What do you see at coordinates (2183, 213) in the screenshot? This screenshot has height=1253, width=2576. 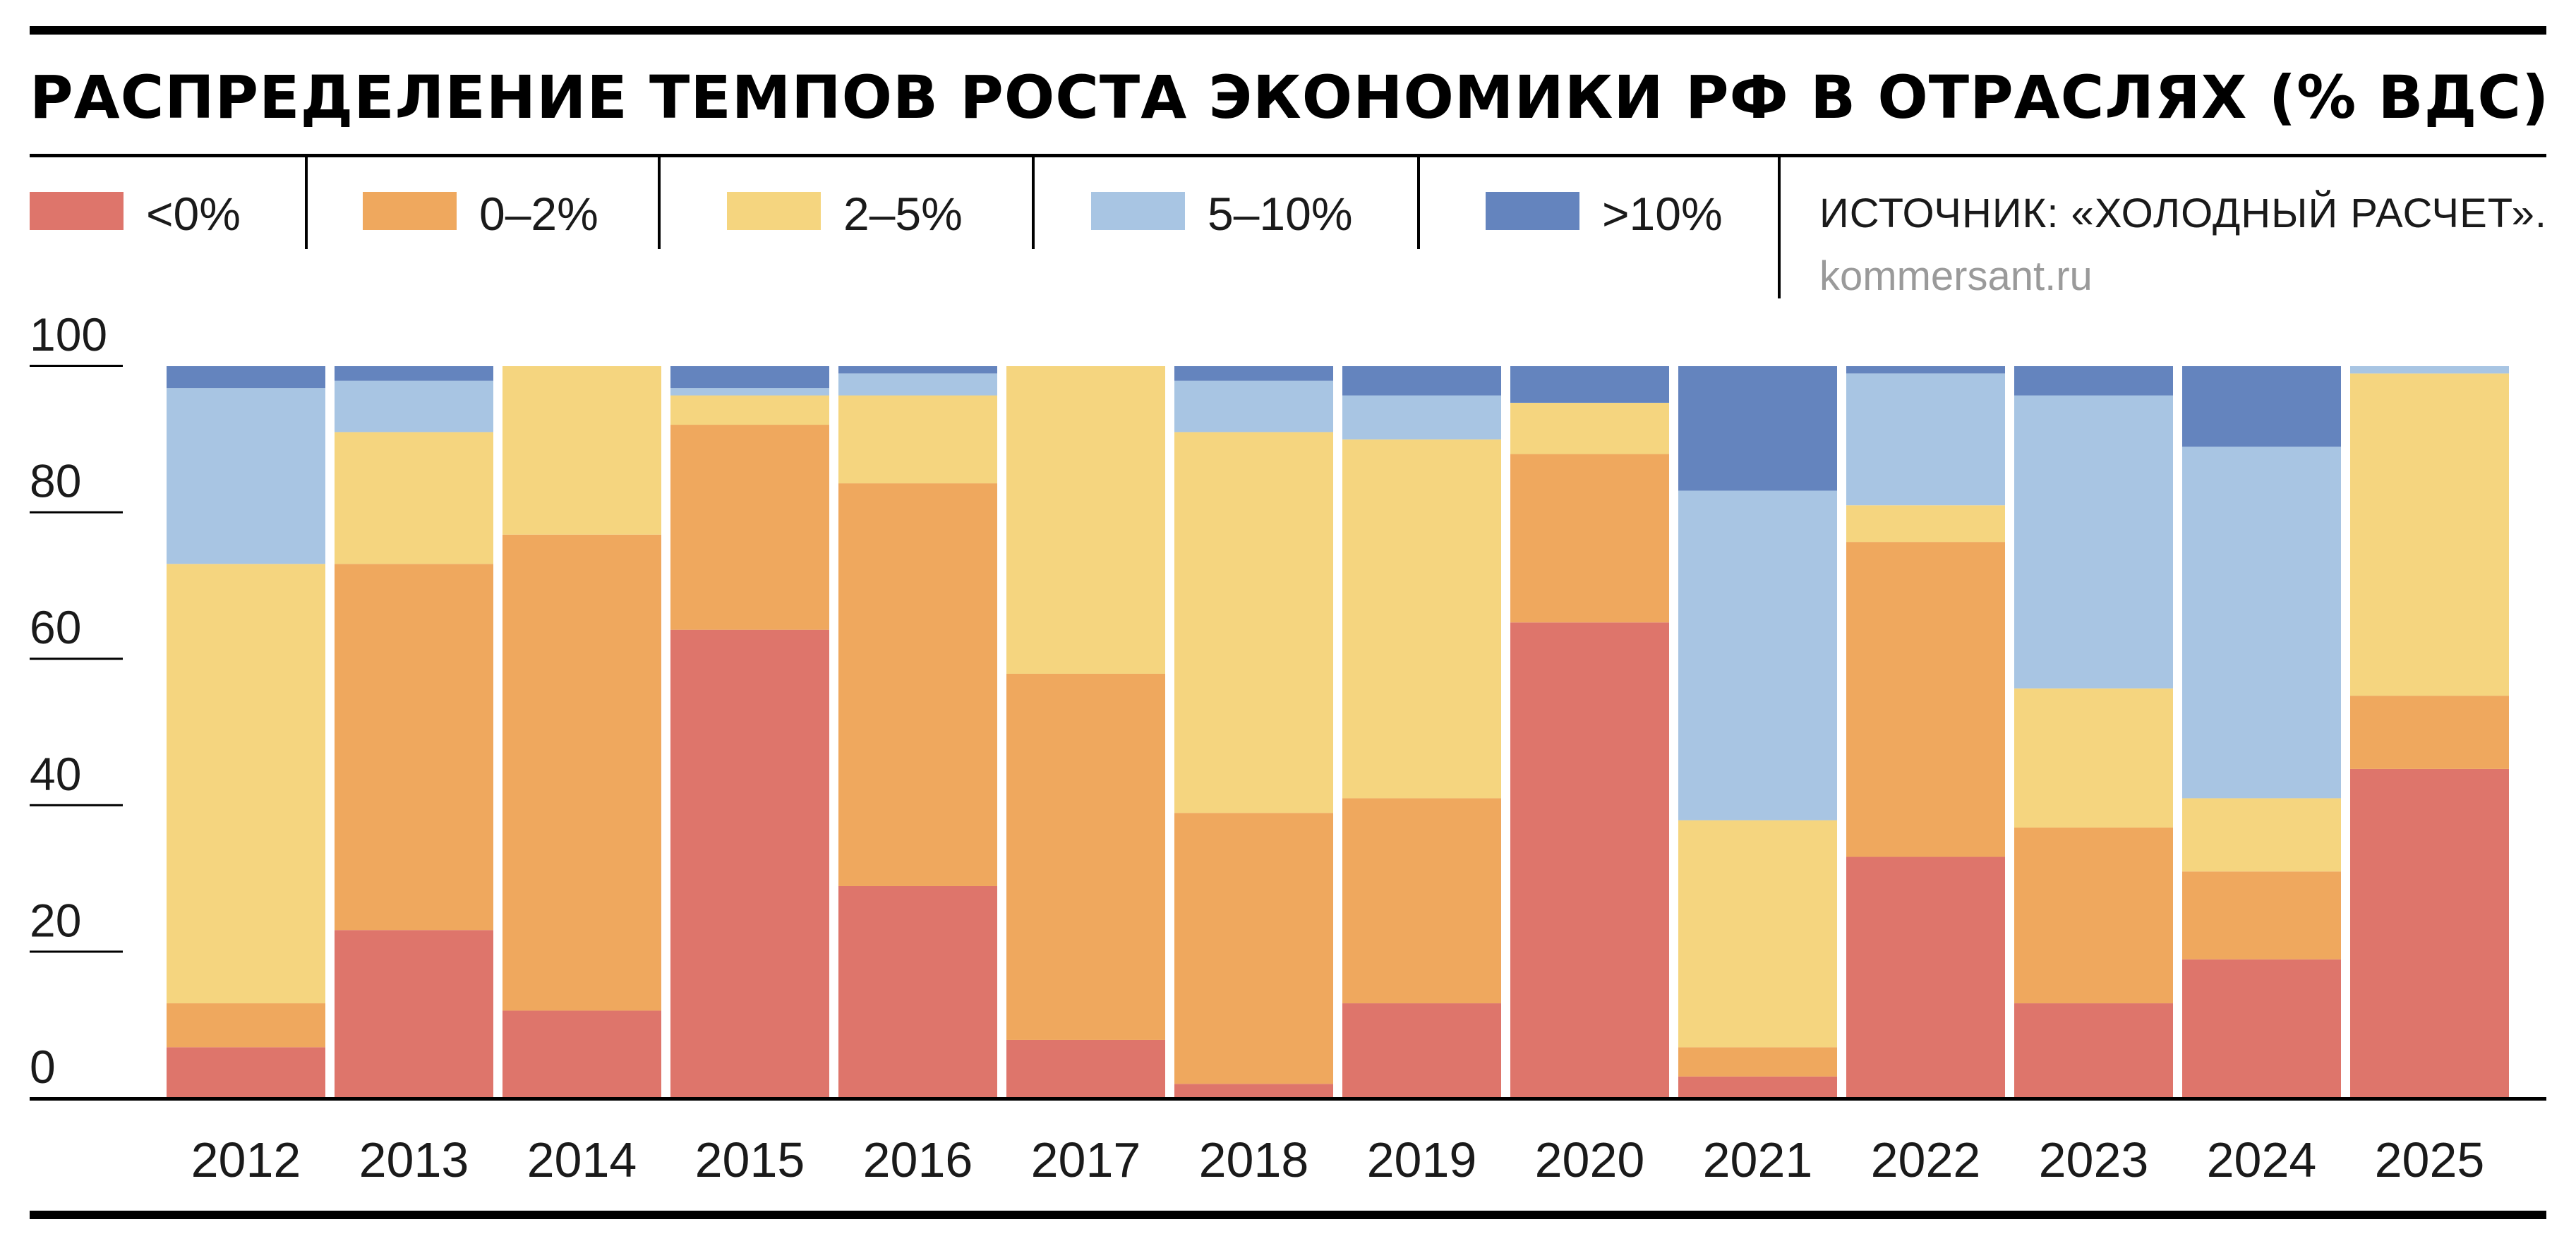 I see `source-note: ИСТОЧНИК: «ХОЛОДНЫЙ РАСЧЕТ».` at bounding box center [2183, 213].